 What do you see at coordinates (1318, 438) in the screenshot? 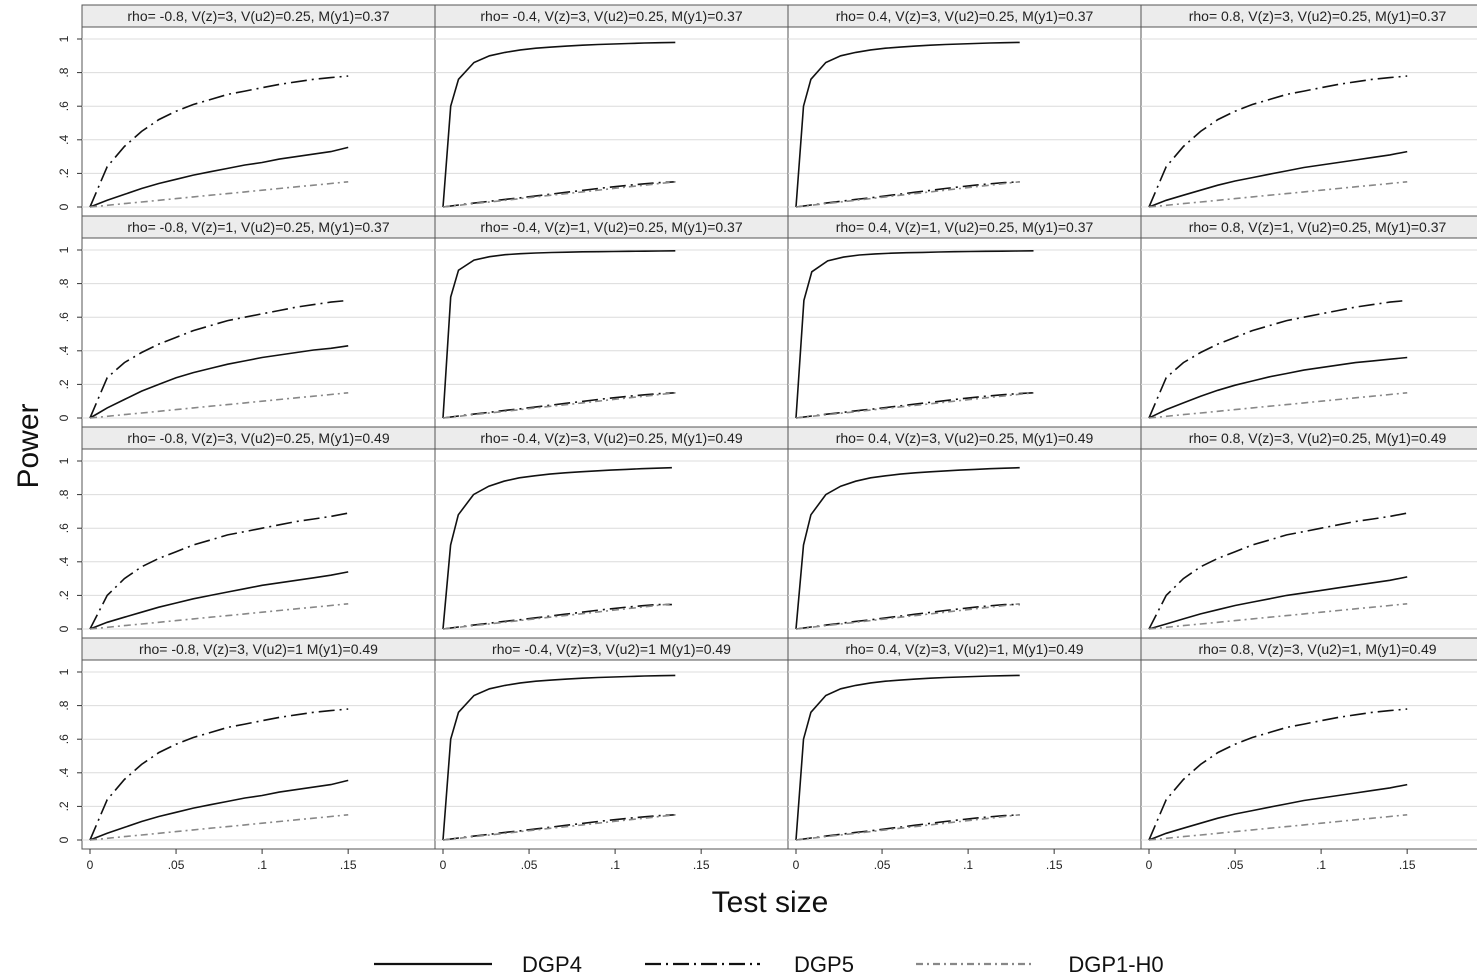
I see `panel-title: rho= 0.8, V(z)=3, V(u2)=0.25, M(y1)=0.49` at bounding box center [1318, 438].